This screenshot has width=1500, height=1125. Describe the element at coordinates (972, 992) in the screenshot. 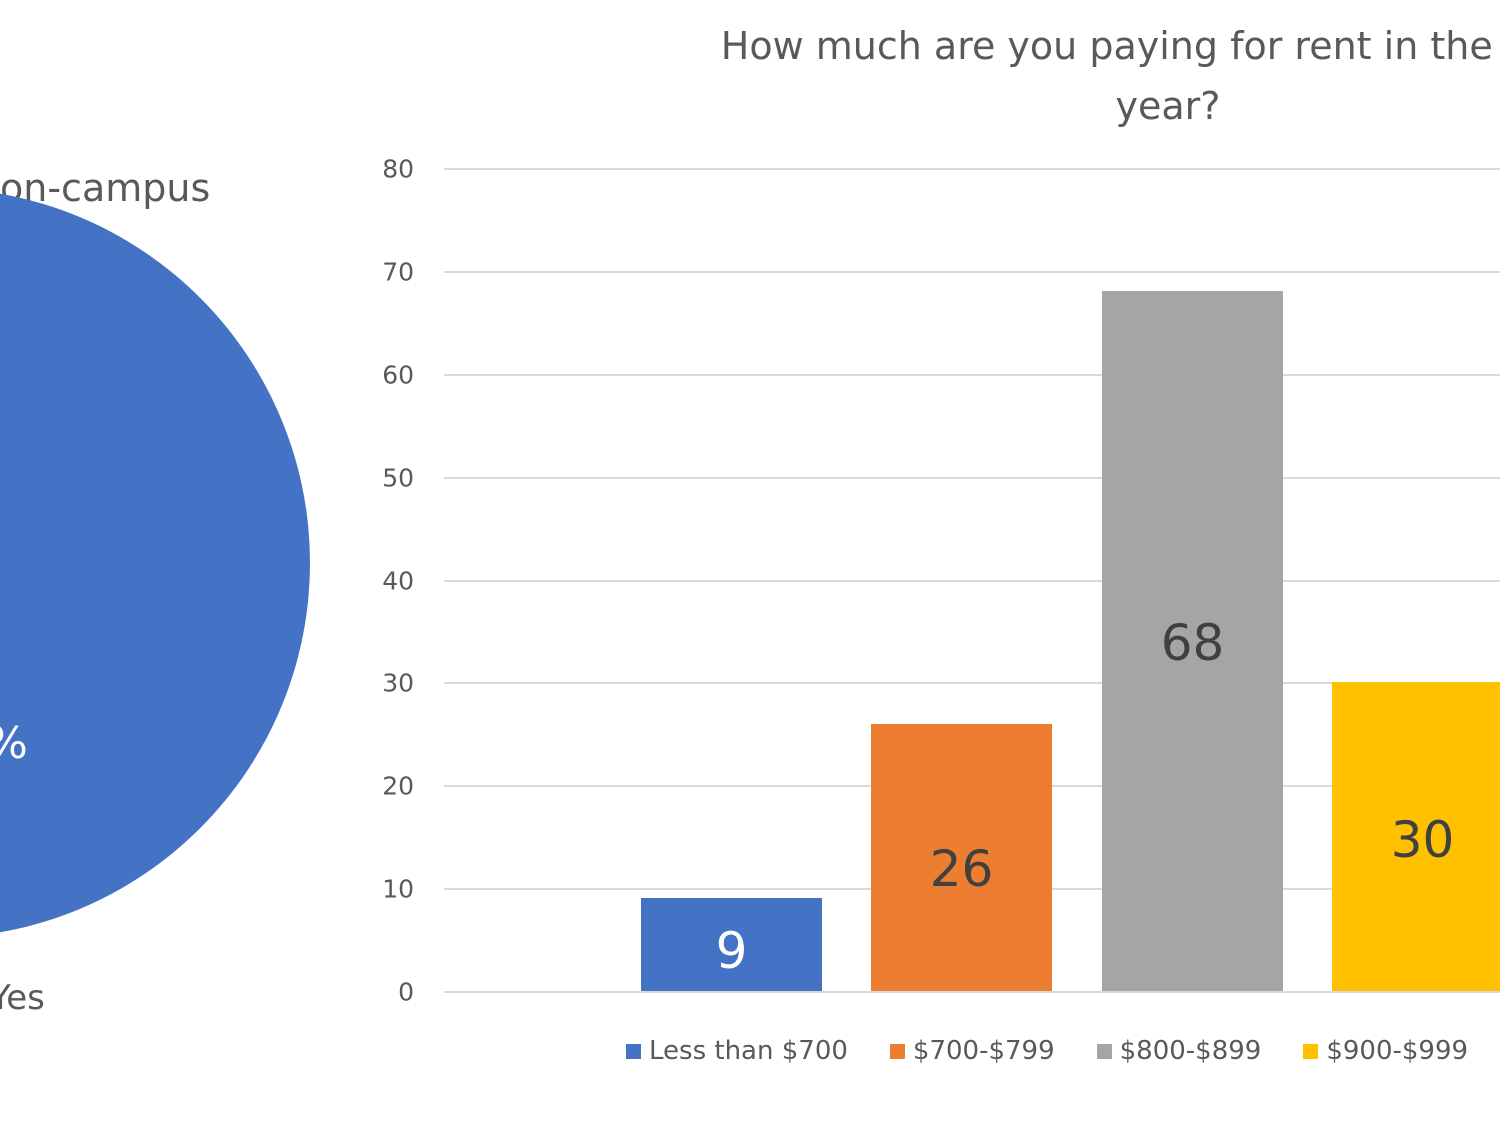

I see `x-axis-line` at that location.